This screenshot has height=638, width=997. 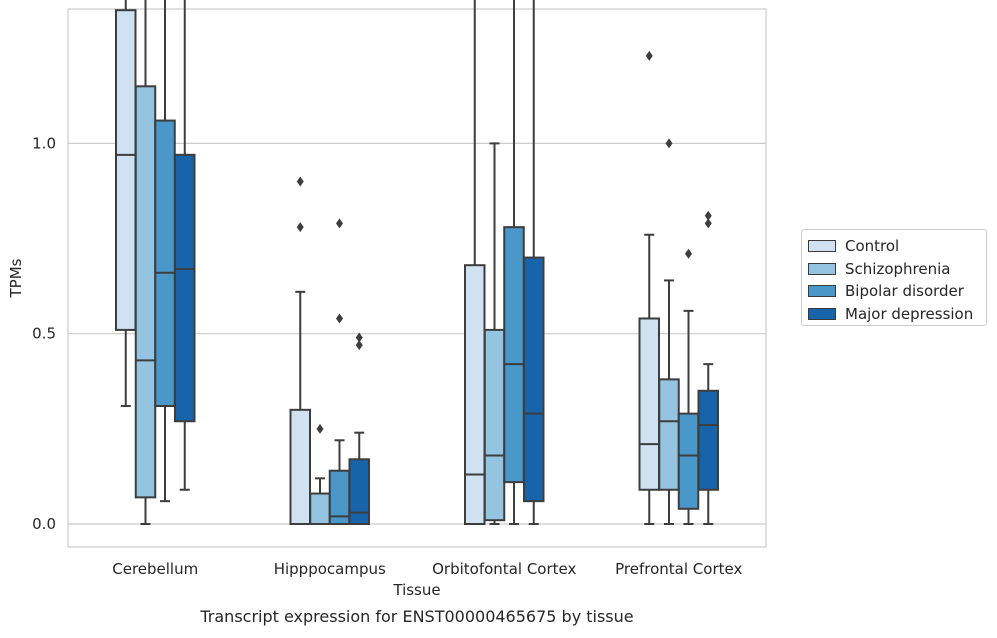 I want to click on legend-label: Control, so click(x=872, y=246).